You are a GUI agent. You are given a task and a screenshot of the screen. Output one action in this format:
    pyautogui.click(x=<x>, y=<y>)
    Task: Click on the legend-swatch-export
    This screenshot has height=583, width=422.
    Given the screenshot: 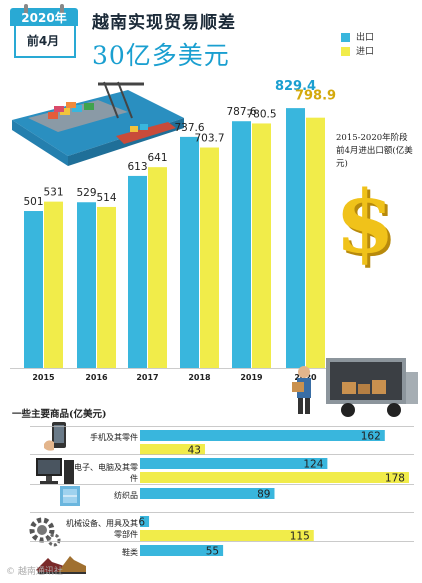 What is the action you would take?
    pyautogui.click(x=345, y=37)
    